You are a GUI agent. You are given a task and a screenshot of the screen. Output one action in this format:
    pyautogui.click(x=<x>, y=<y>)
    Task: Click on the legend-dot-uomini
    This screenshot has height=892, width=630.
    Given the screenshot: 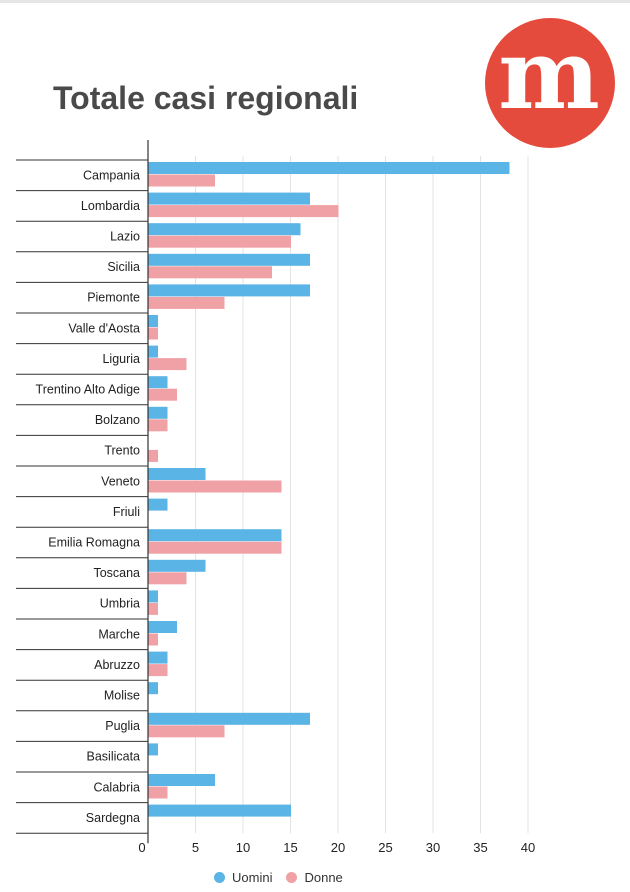 What is the action you would take?
    pyautogui.click(x=219, y=877)
    